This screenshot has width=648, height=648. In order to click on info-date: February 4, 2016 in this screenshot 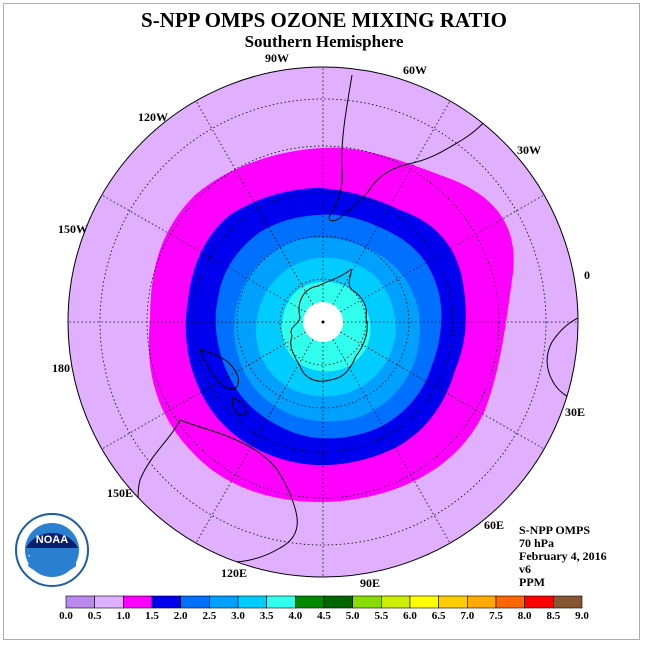, I will do `click(563, 556)`.